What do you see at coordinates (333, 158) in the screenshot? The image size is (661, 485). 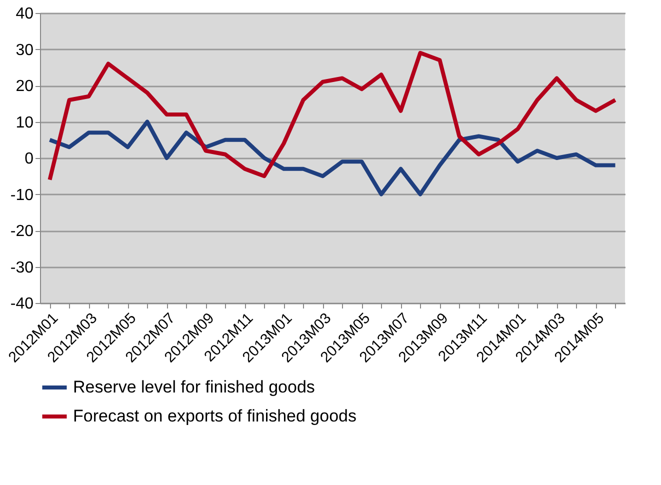 I see `line-series` at bounding box center [333, 158].